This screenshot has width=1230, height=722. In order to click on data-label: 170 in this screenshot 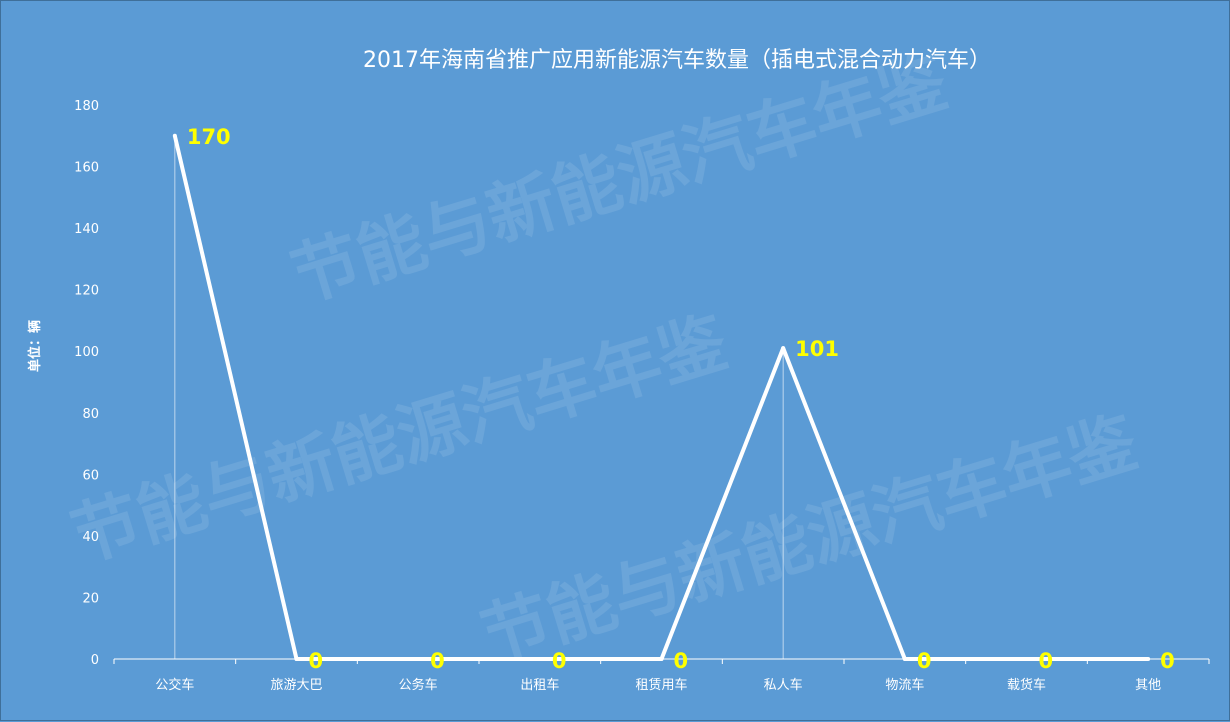, I will do `click(209, 137)`.